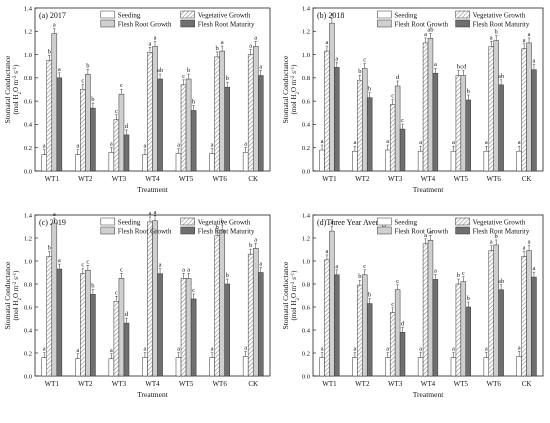  Describe the element at coordinates (152, 179) in the screenshot. I see `x-tick-label: WT4` at that location.